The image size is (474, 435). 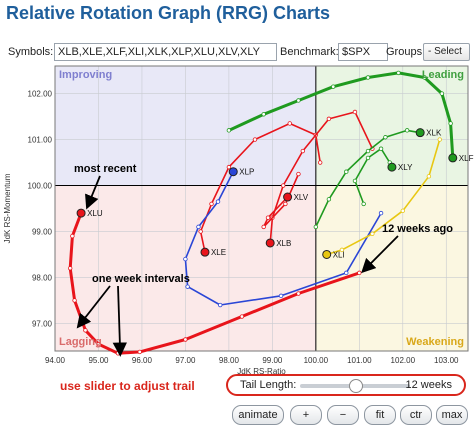 What do you see at coordinates (446, 58) in the screenshot?
I see `groups-select: - Select -` at bounding box center [446, 58].